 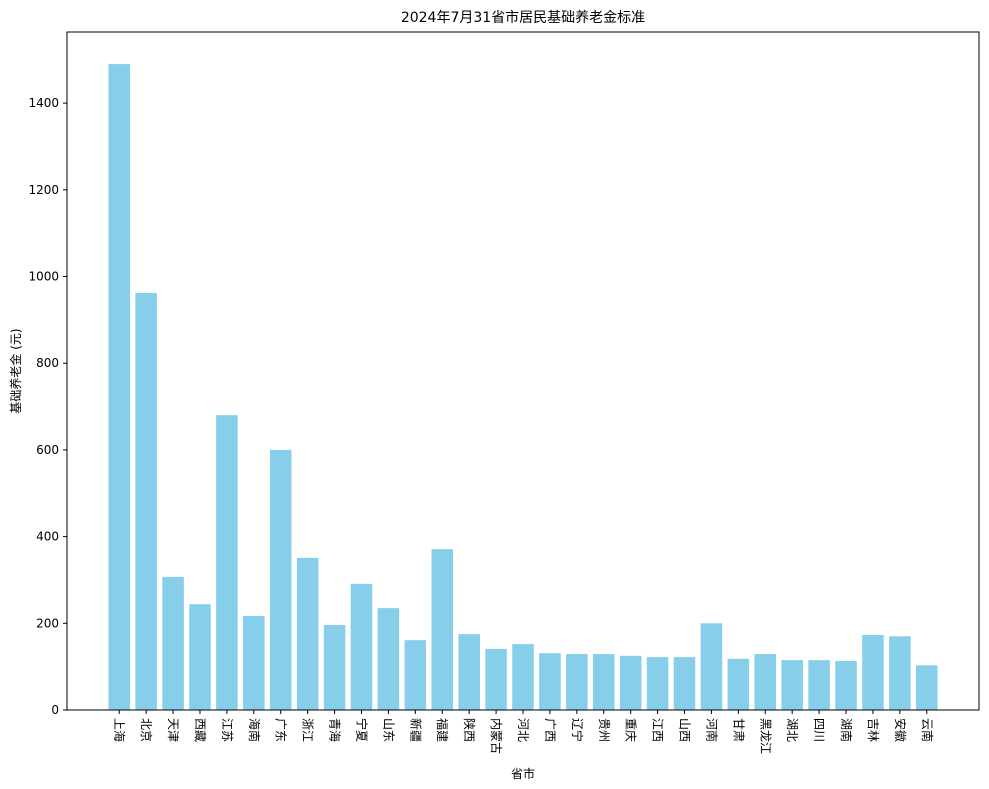 What do you see at coordinates (15, 370) in the screenshot?
I see `y-axis-label: 基础养老金 (元)` at bounding box center [15, 370].